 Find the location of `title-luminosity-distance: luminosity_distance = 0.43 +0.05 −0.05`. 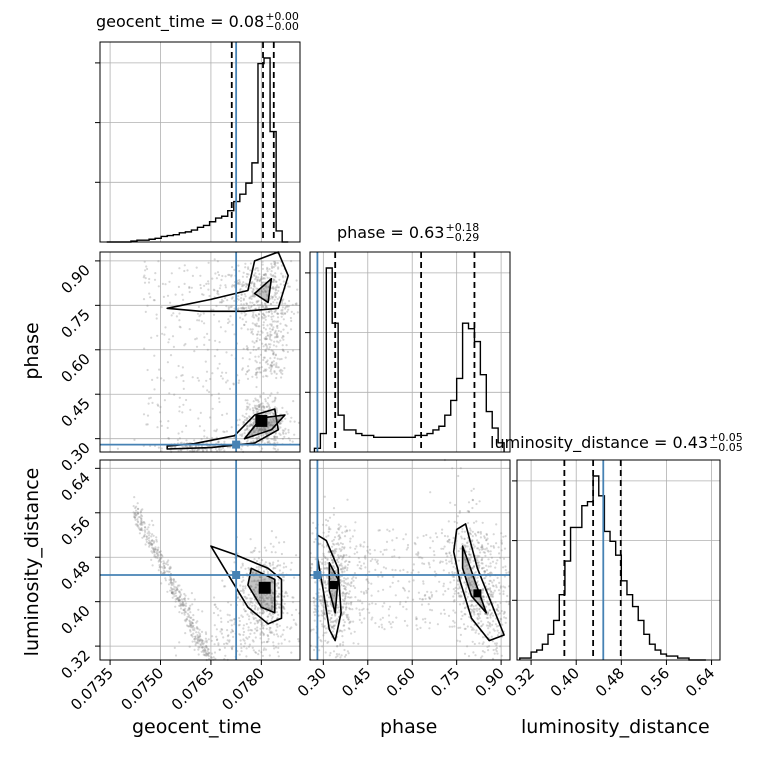

title-luminosity-distance: luminosity_distance = 0.43 +0.05 −0.05 is located at coordinates (616, 443).